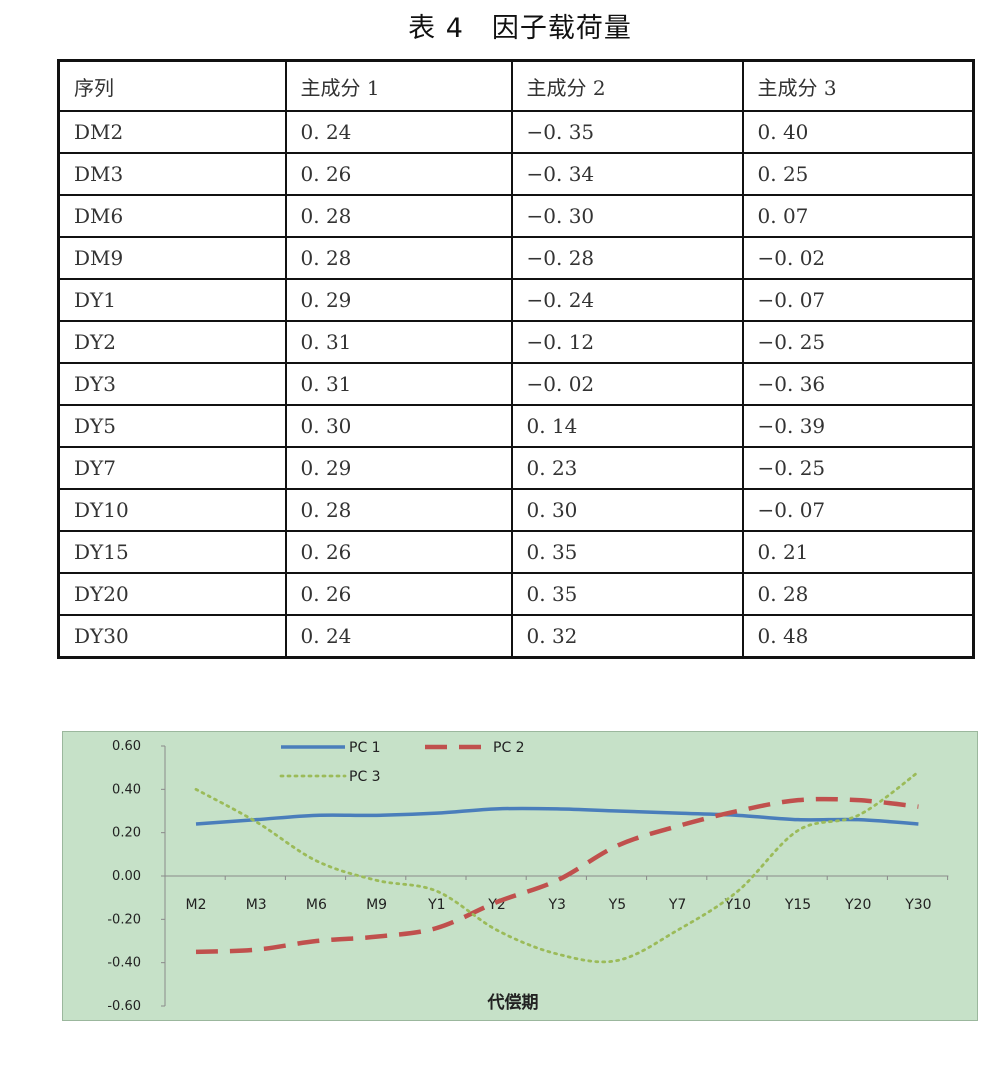 This screenshot has width=996, height=1074. Describe the element at coordinates (172, 468) in the screenshot. I see `table-cell: DY7` at that location.